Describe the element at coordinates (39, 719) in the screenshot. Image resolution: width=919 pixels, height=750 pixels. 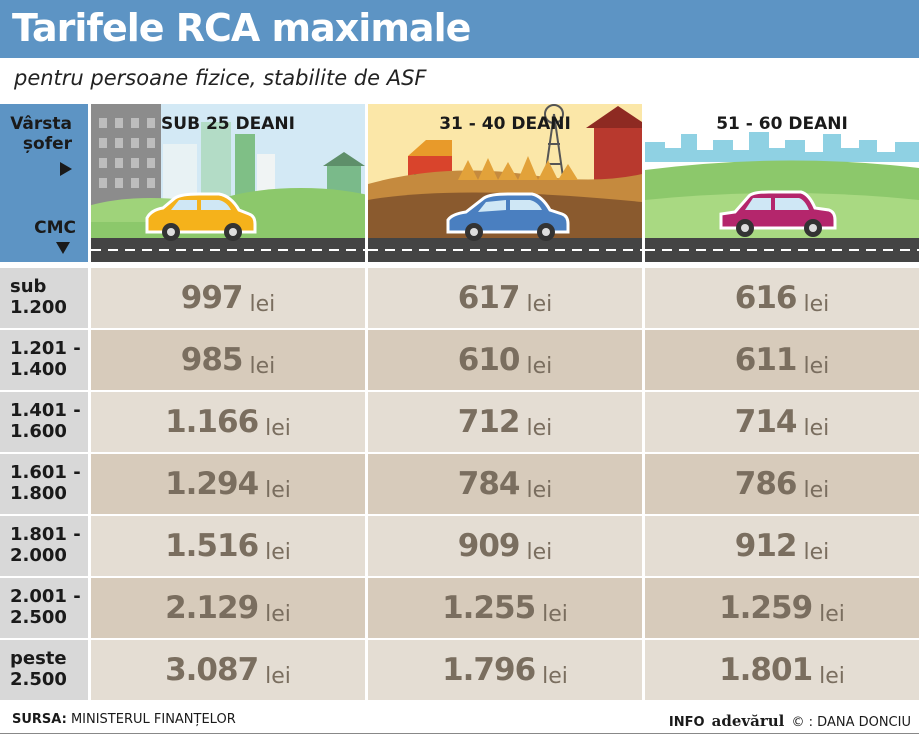
I see `source-label: SURSA:` at that location.